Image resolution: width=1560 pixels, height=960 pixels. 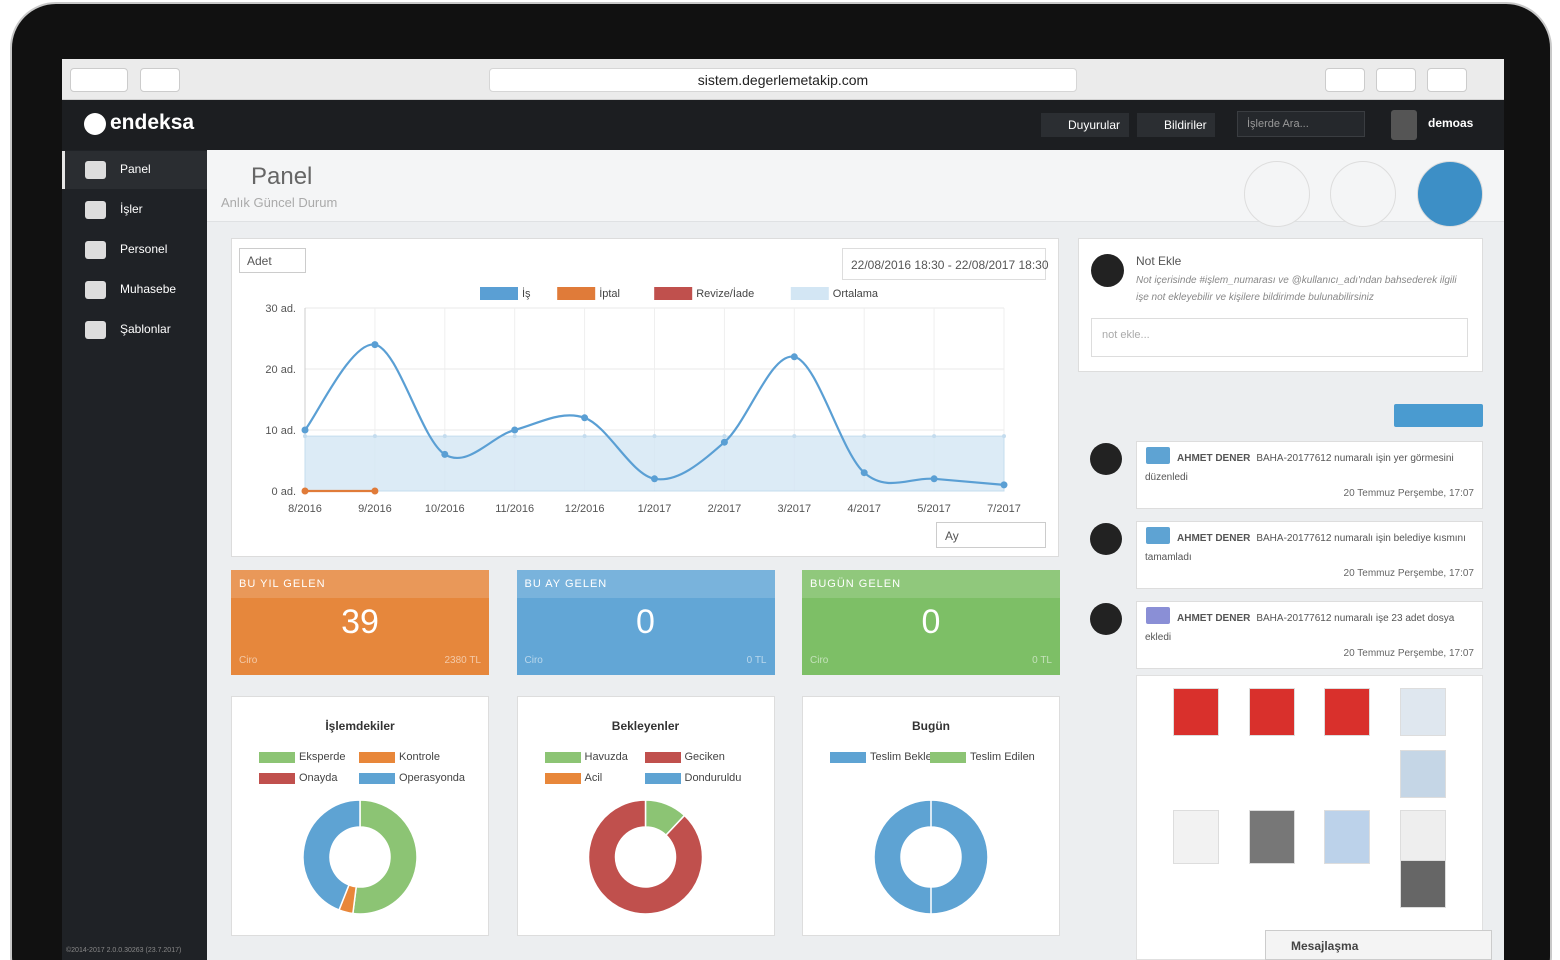 What do you see at coordinates (145, 329) in the screenshot?
I see `sidebar-item: Şablonlar` at bounding box center [145, 329].